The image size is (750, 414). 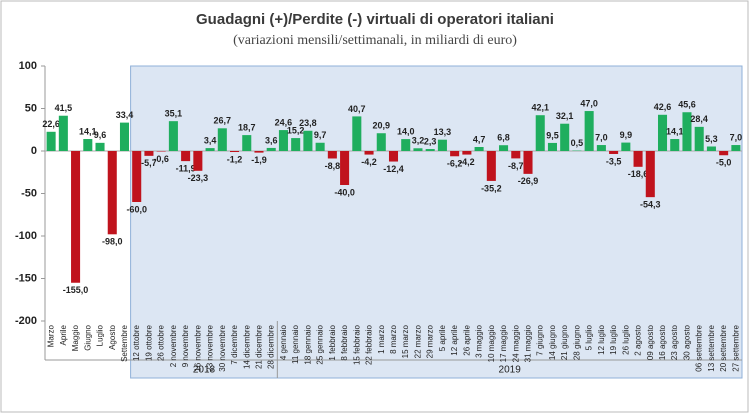 I want to click on value-label: -5,0, so click(x=724, y=163).